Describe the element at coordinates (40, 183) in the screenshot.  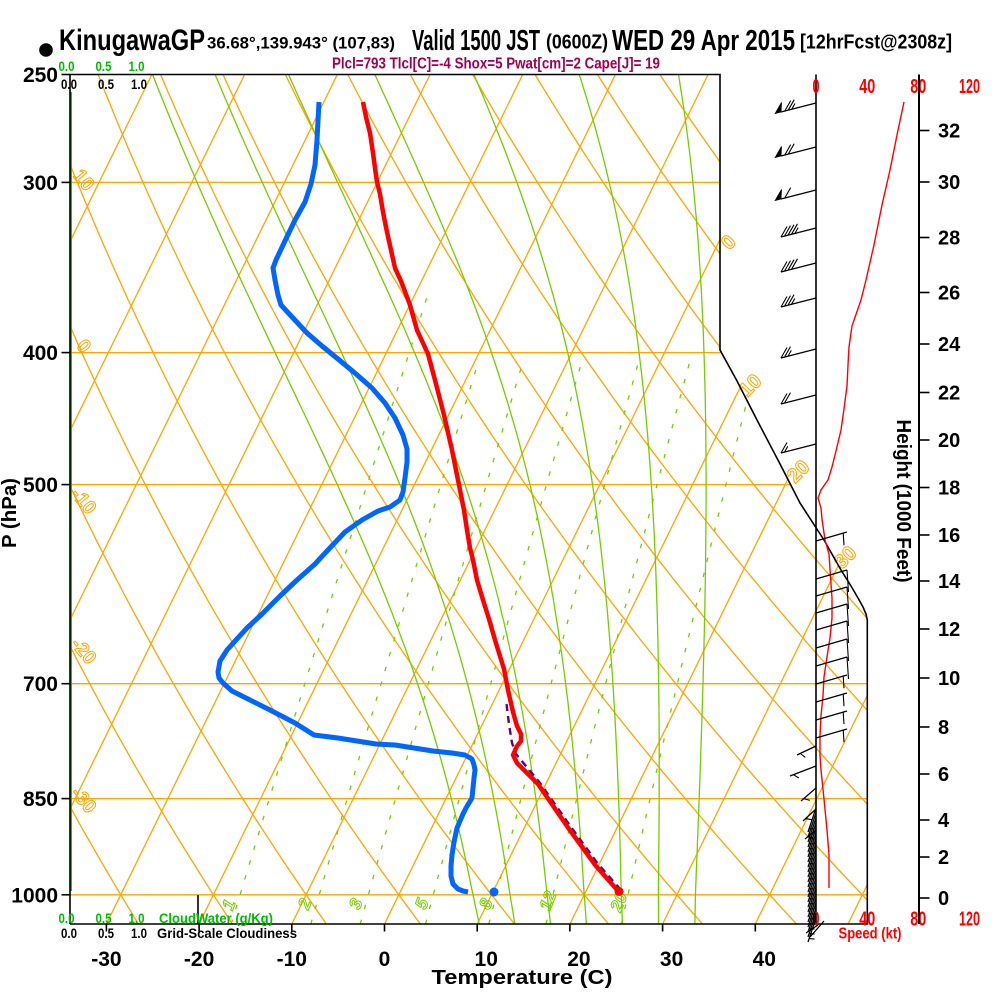
I see `svg-text: 300` at that location.